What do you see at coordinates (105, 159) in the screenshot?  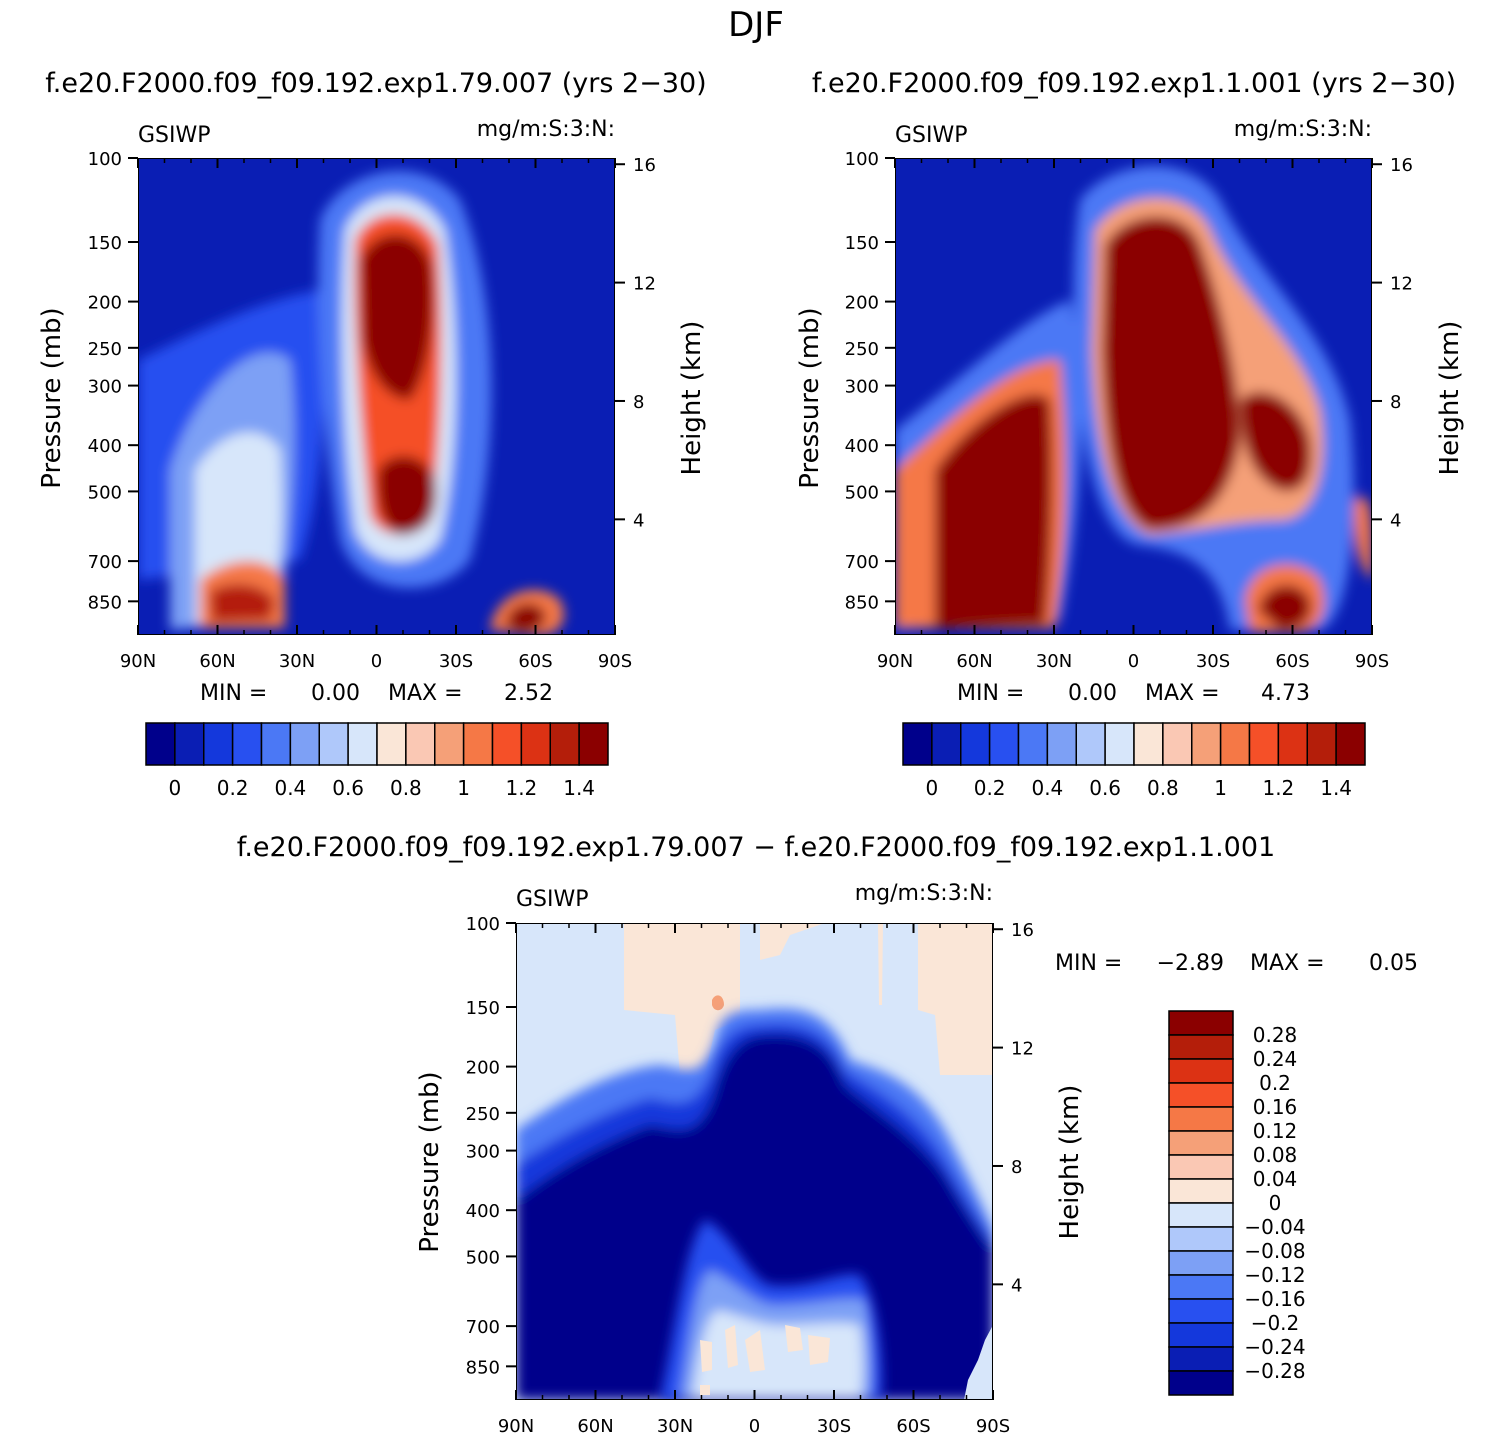 I see `y-tick-label: 100` at bounding box center [105, 159].